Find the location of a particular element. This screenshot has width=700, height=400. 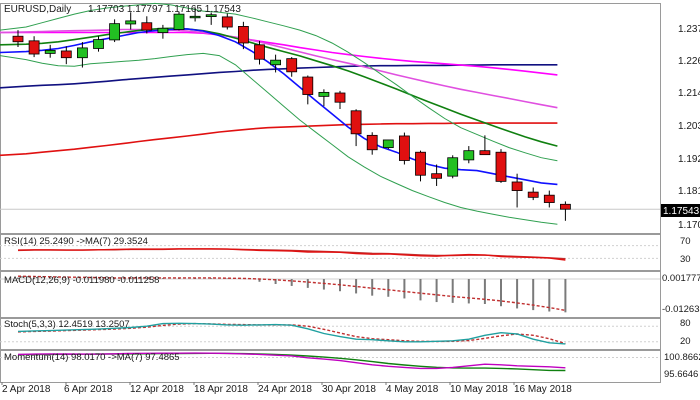

current-price-text: 1.17543 is located at coordinates (681, 211).